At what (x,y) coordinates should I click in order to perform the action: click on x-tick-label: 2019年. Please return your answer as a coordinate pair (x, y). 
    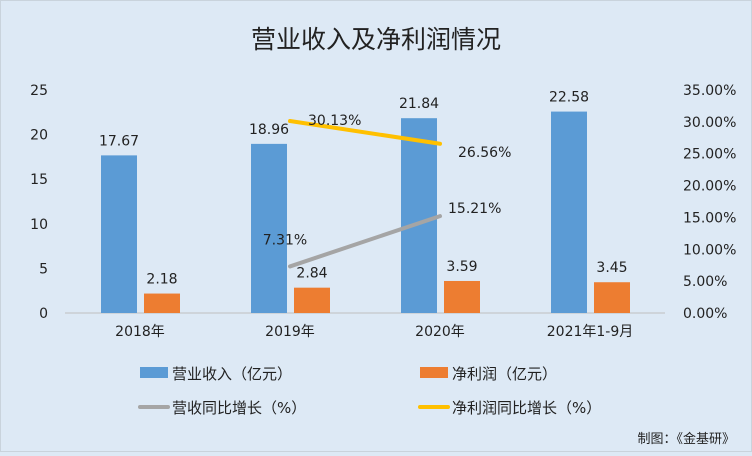
    Looking at the image, I should click on (290, 332).